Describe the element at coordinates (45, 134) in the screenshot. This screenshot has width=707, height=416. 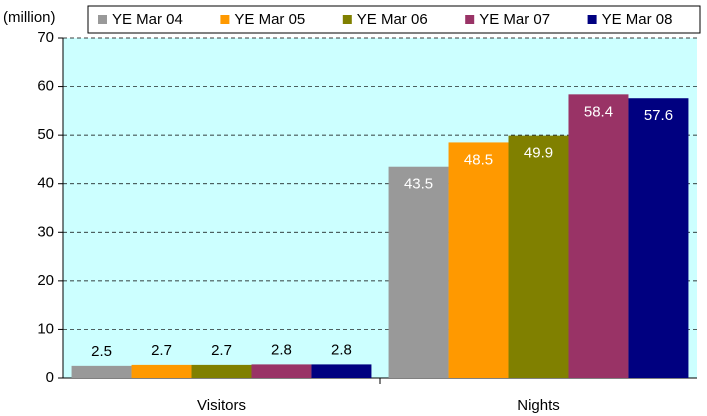
I see `y-tick-label: 50` at that location.